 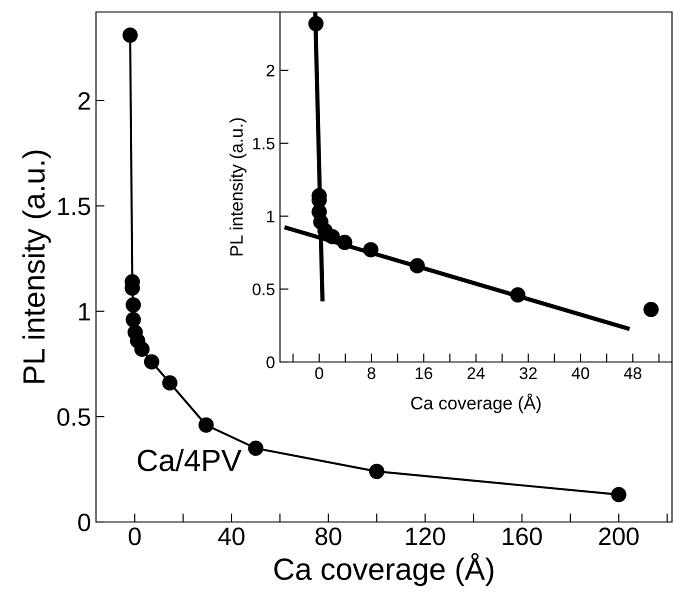 What do you see at coordinates (633, 373) in the screenshot?
I see `x-tick-label: 48` at bounding box center [633, 373].